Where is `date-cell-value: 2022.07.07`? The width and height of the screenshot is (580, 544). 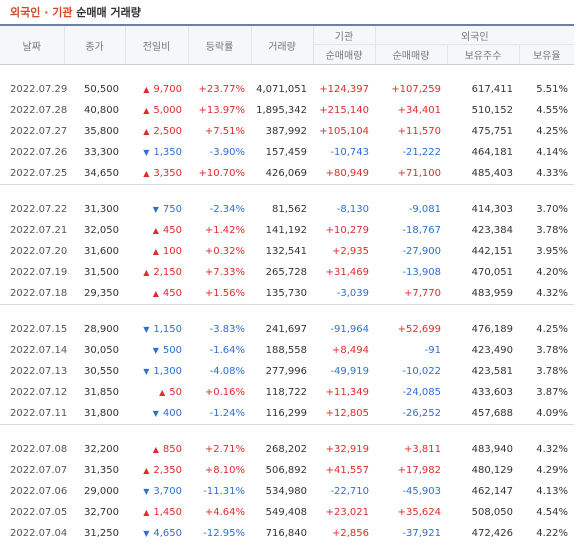
date-cell-value: 2022.07.07 is located at coordinates (38, 470).